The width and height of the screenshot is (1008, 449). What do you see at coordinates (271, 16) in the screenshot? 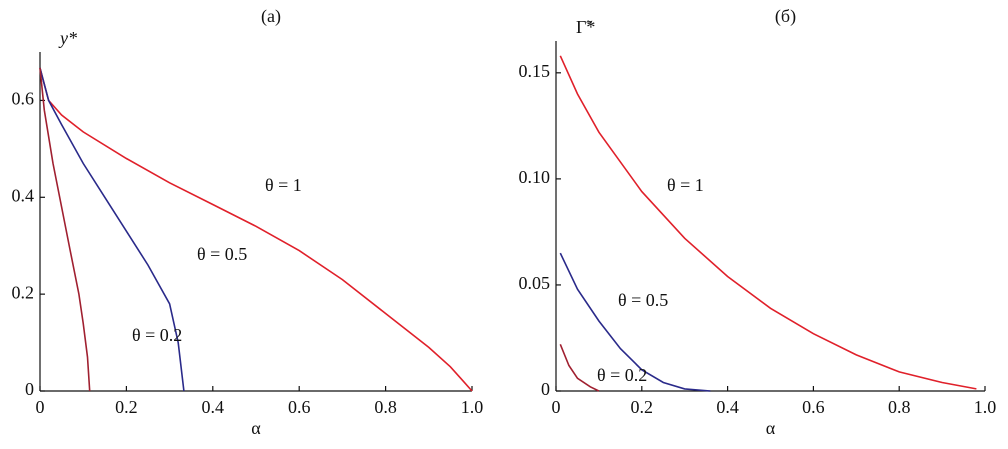
I see `chart-title: (а)` at bounding box center [271, 16].